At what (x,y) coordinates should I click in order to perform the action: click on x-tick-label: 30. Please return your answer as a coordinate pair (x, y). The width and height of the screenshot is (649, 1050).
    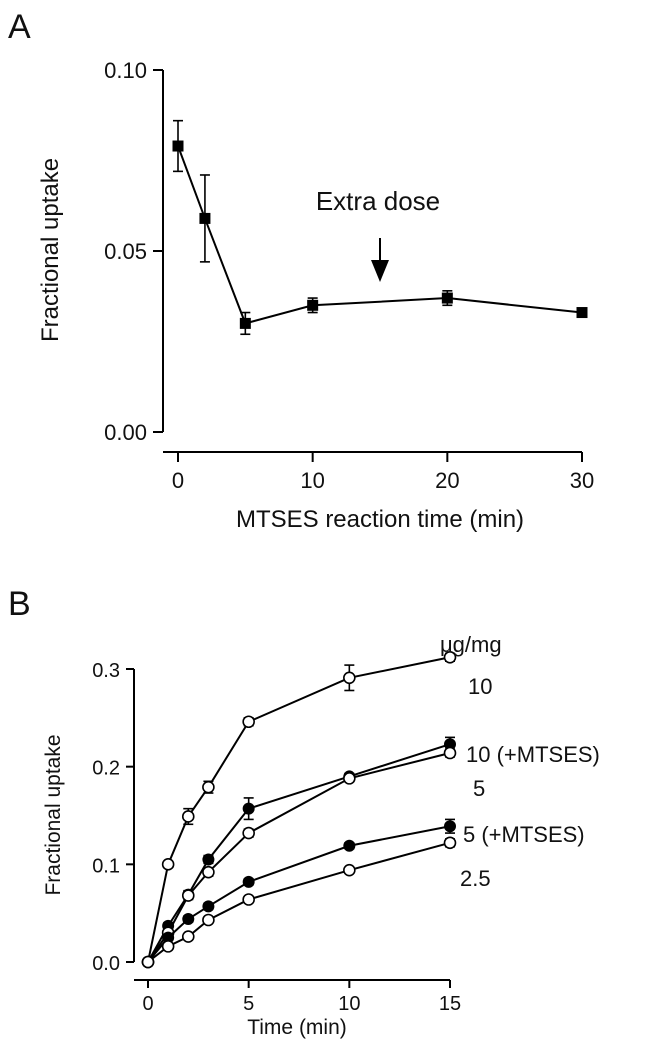
    Looking at the image, I should click on (582, 480).